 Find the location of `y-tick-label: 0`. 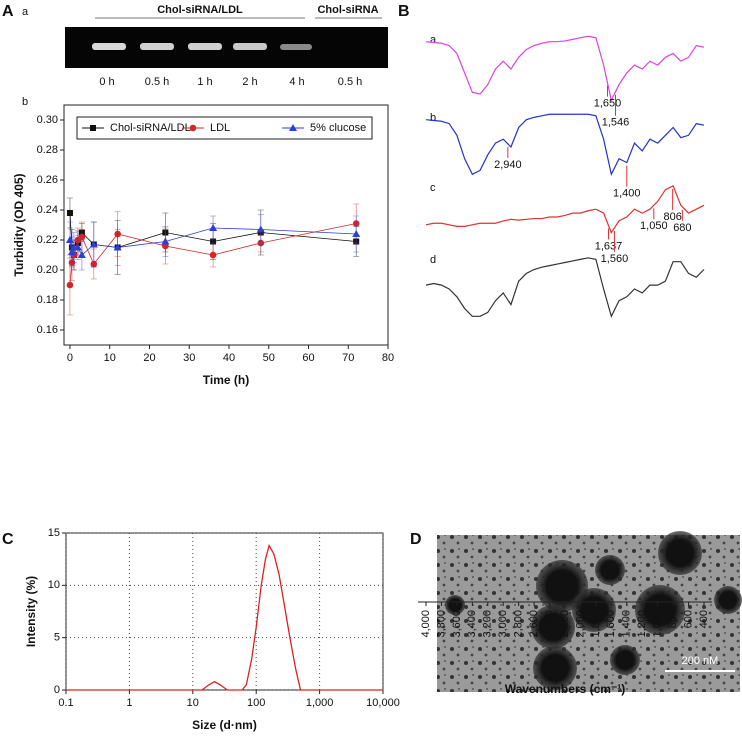

y-tick-label: 0 is located at coordinates (57, 690).